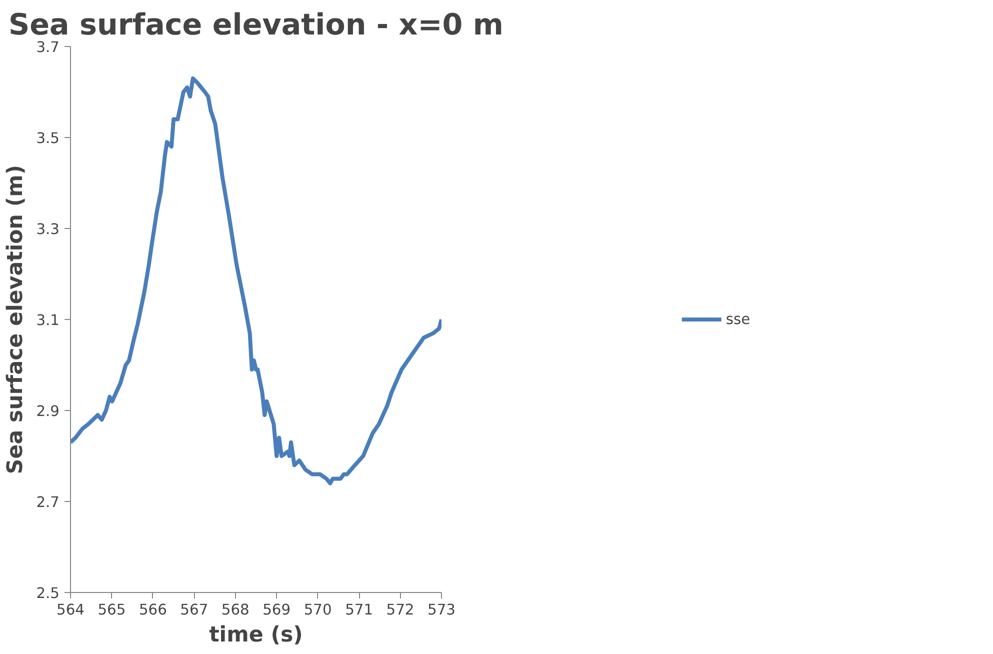 Image resolution: width=993 pixels, height=654 pixels. I want to click on chart-title: Sea surface elevation - x=0 m, so click(256, 25).